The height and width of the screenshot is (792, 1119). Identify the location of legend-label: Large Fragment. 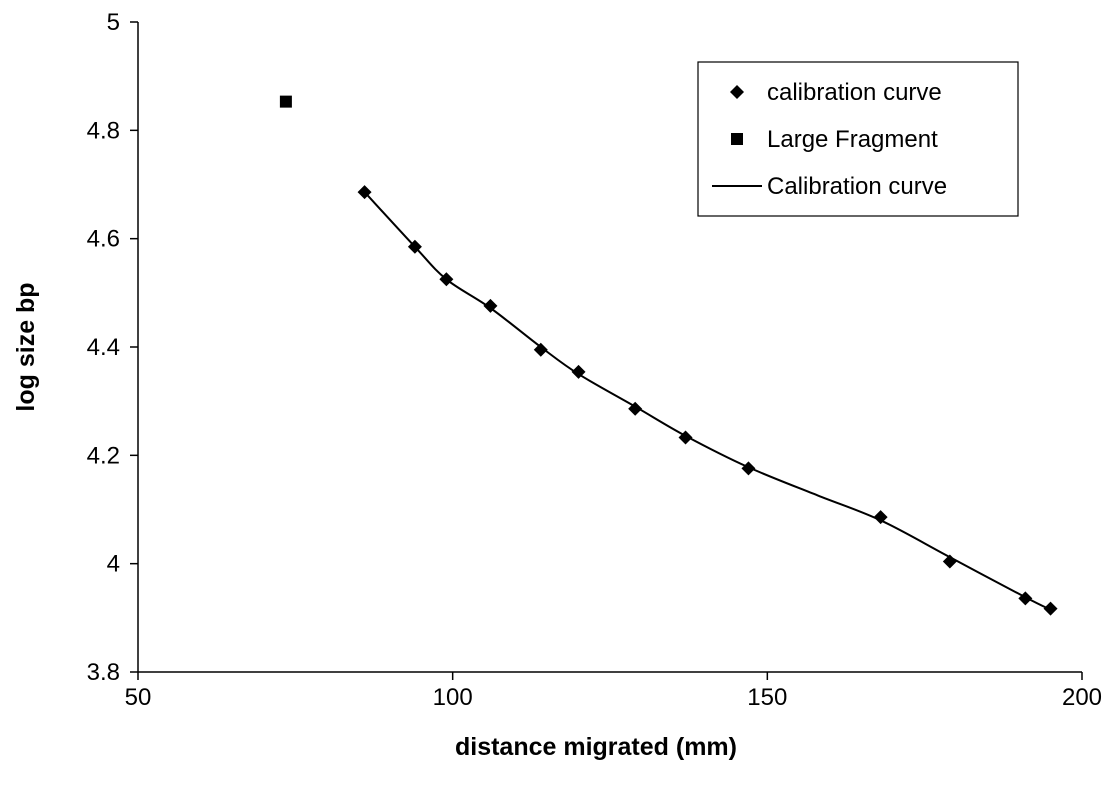
(852, 139).